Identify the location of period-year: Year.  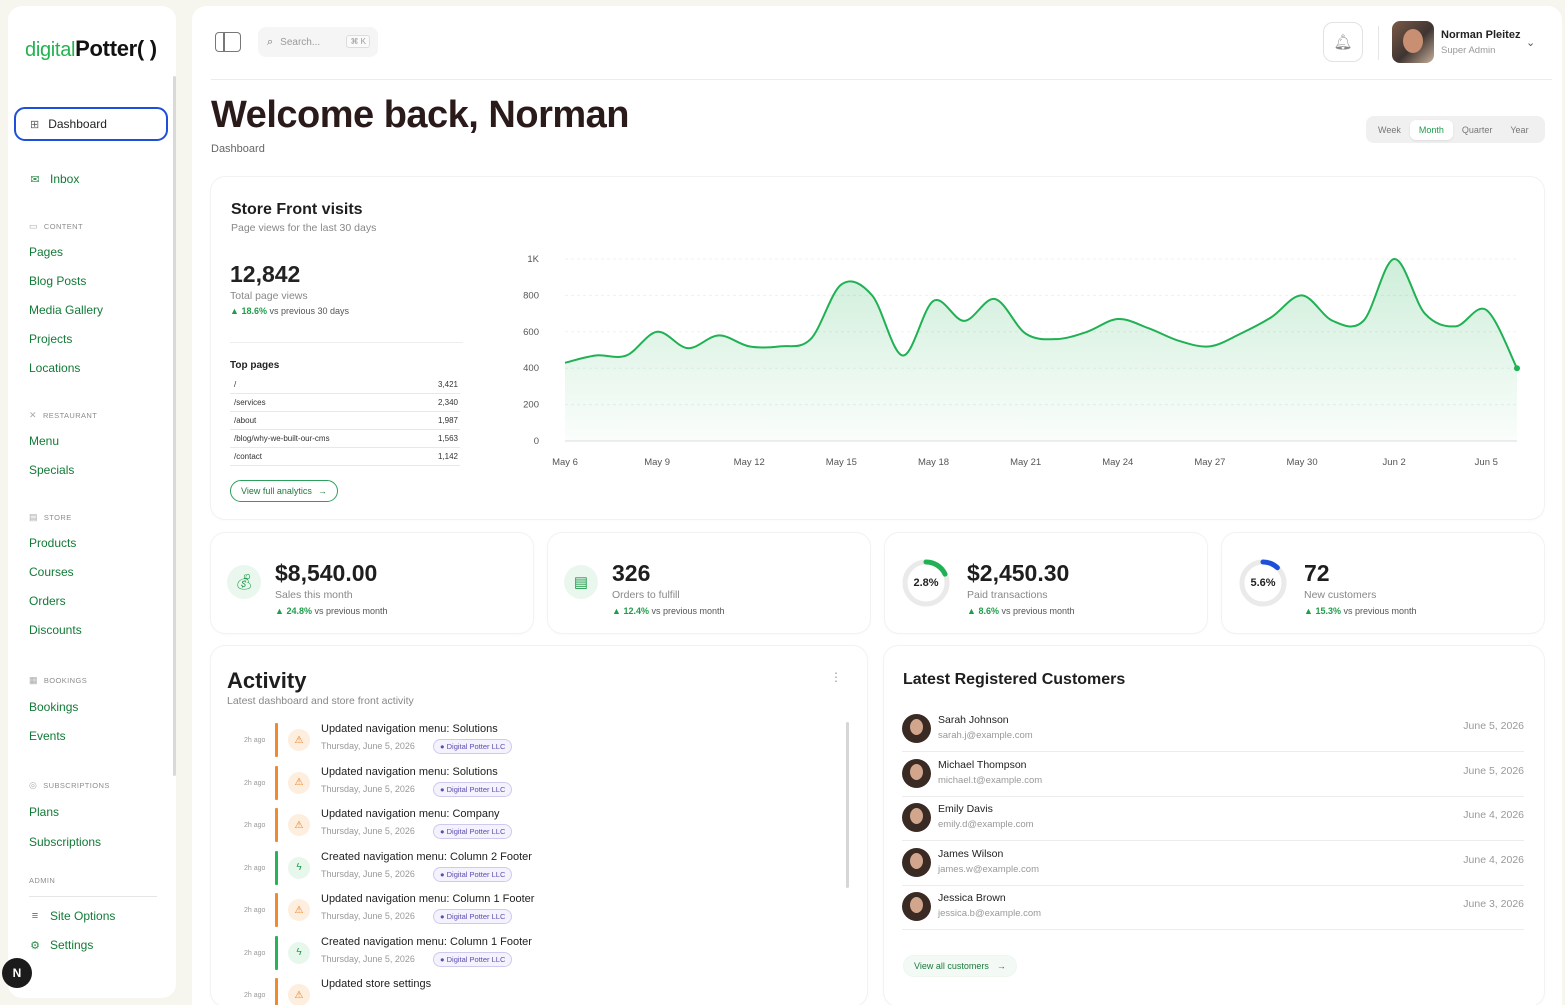
(1519, 129).